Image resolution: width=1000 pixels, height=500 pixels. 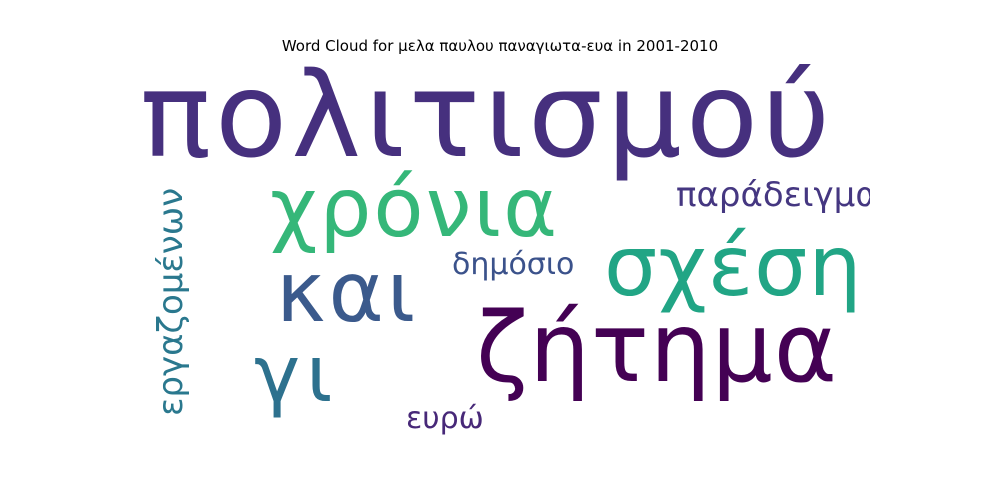 I want to click on word-ergazomenon: εργαζομένων, so click(x=171, y=301).